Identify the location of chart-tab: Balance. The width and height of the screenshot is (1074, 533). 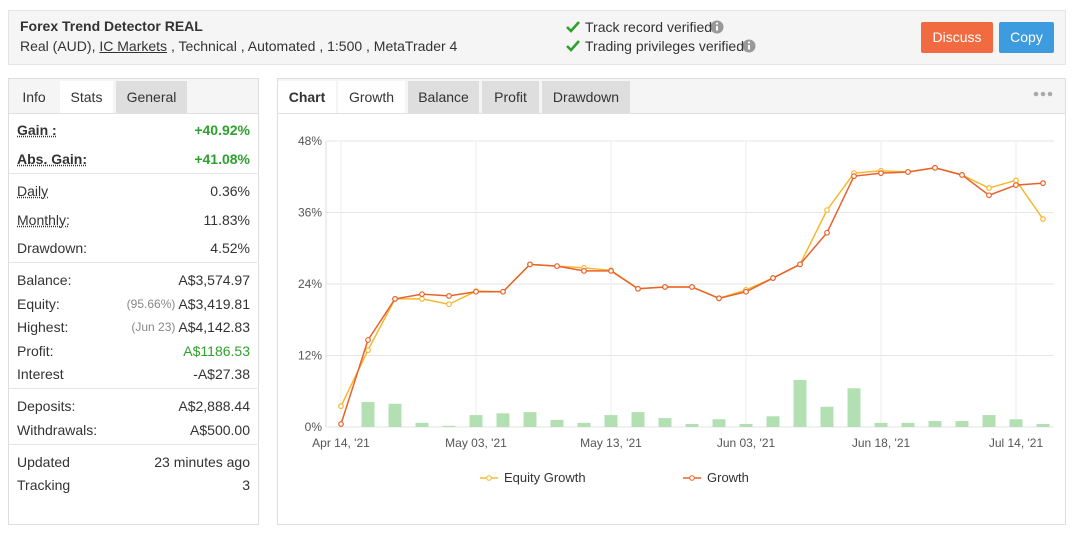
(443, 97).